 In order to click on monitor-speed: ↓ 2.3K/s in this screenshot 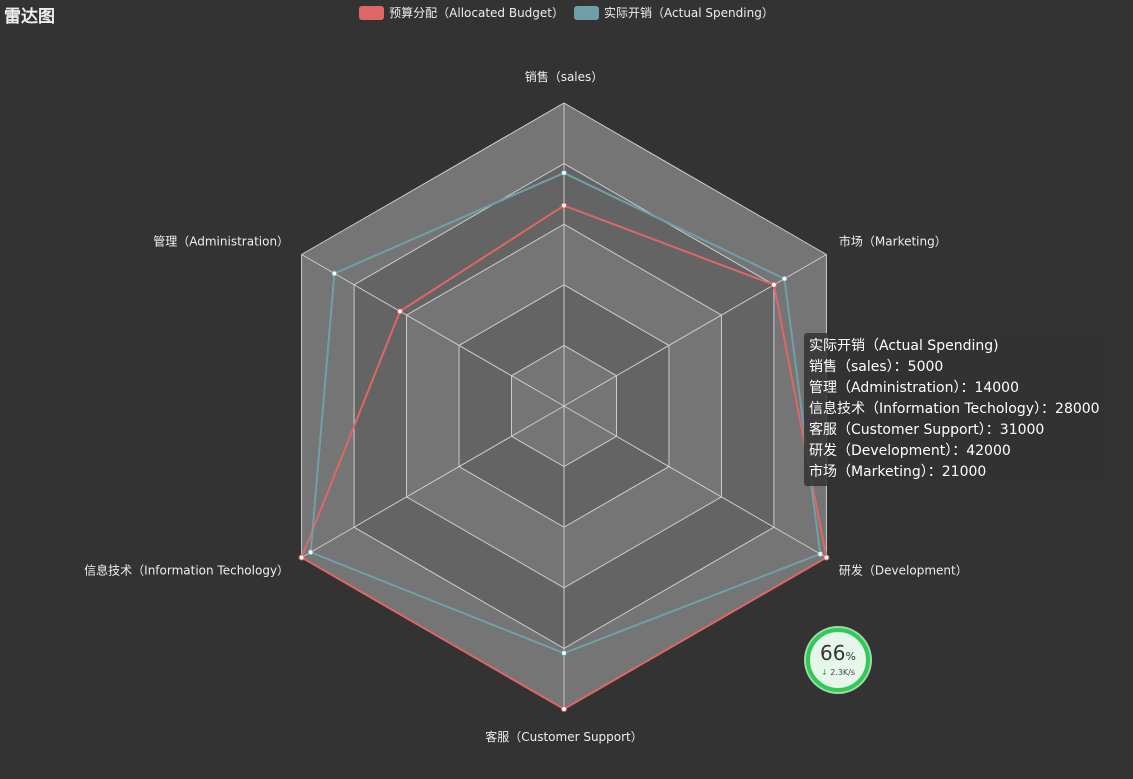, I will do `click(838, 672)`.